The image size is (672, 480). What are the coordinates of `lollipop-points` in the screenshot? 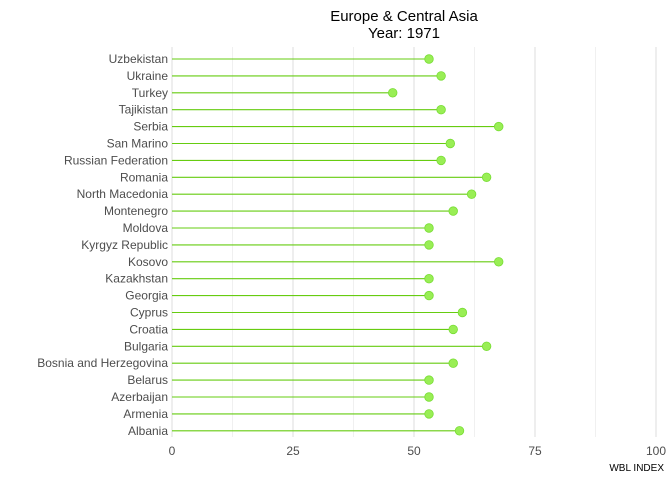 It's located at (446, 245).